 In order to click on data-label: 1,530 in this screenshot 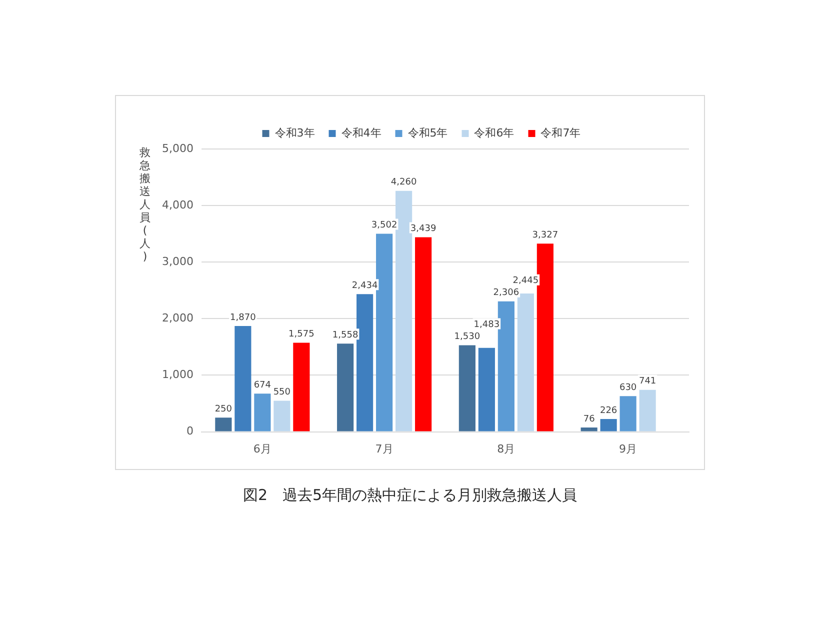, I will do `click(467, 337)`.